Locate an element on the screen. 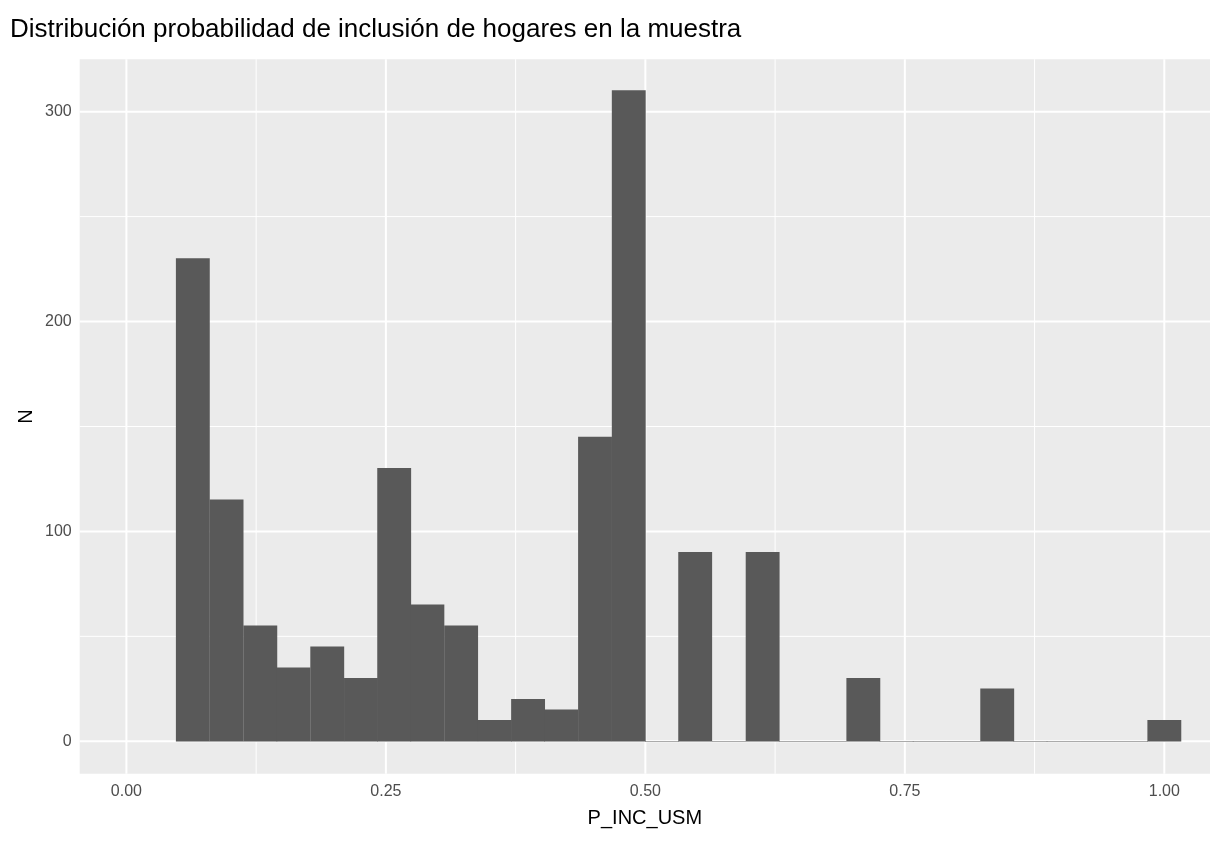  x-tick-label: 0.75 is located at coordinates (905, 790).